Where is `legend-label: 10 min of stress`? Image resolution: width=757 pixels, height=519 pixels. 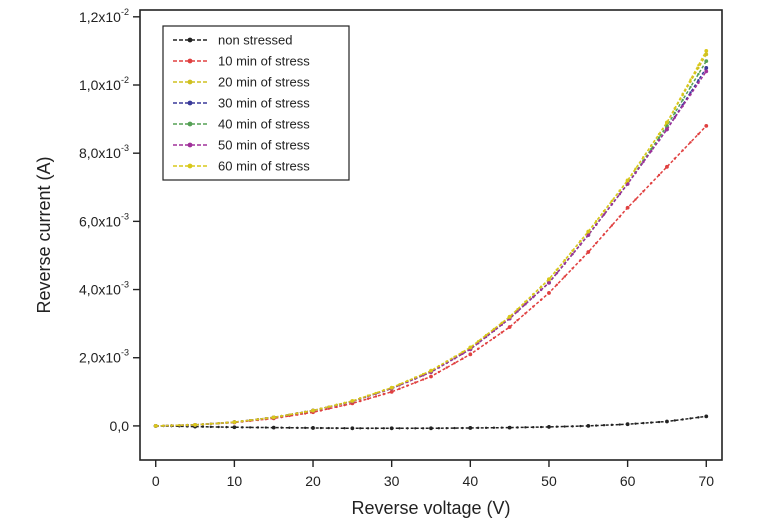 legend-label: 10 min of stress is located at coordinates (264, 61).